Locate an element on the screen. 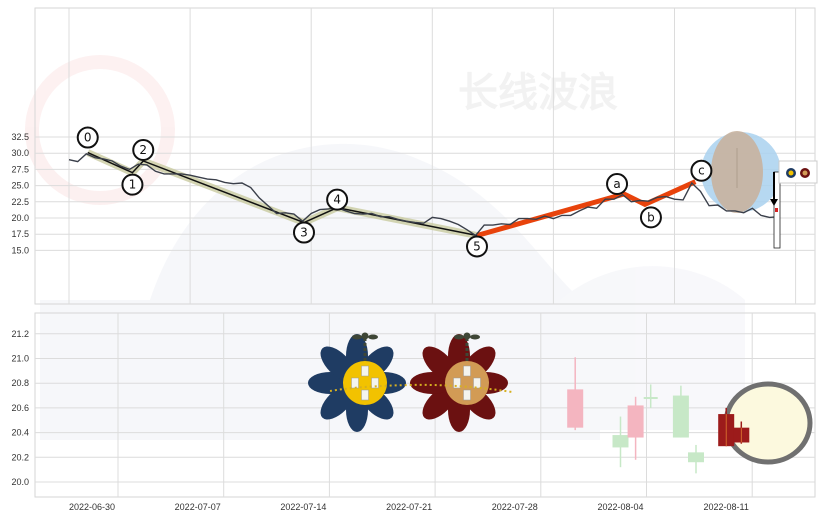  price-y-tick-label: 17.5 is located at coordinates (20, 234).